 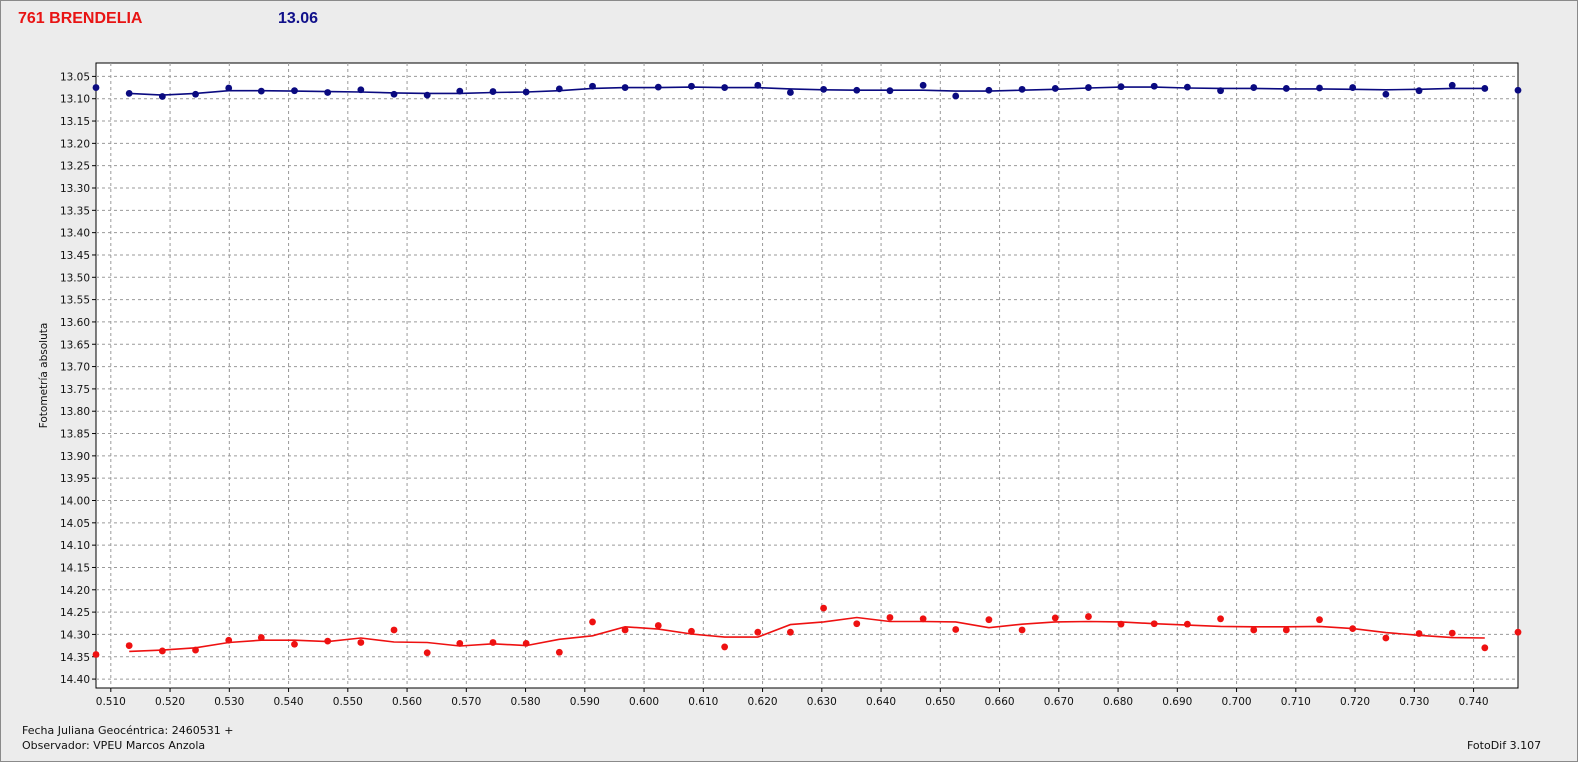 I want to click on x-tick-label: 0.680, so click(x=1118, y=702).